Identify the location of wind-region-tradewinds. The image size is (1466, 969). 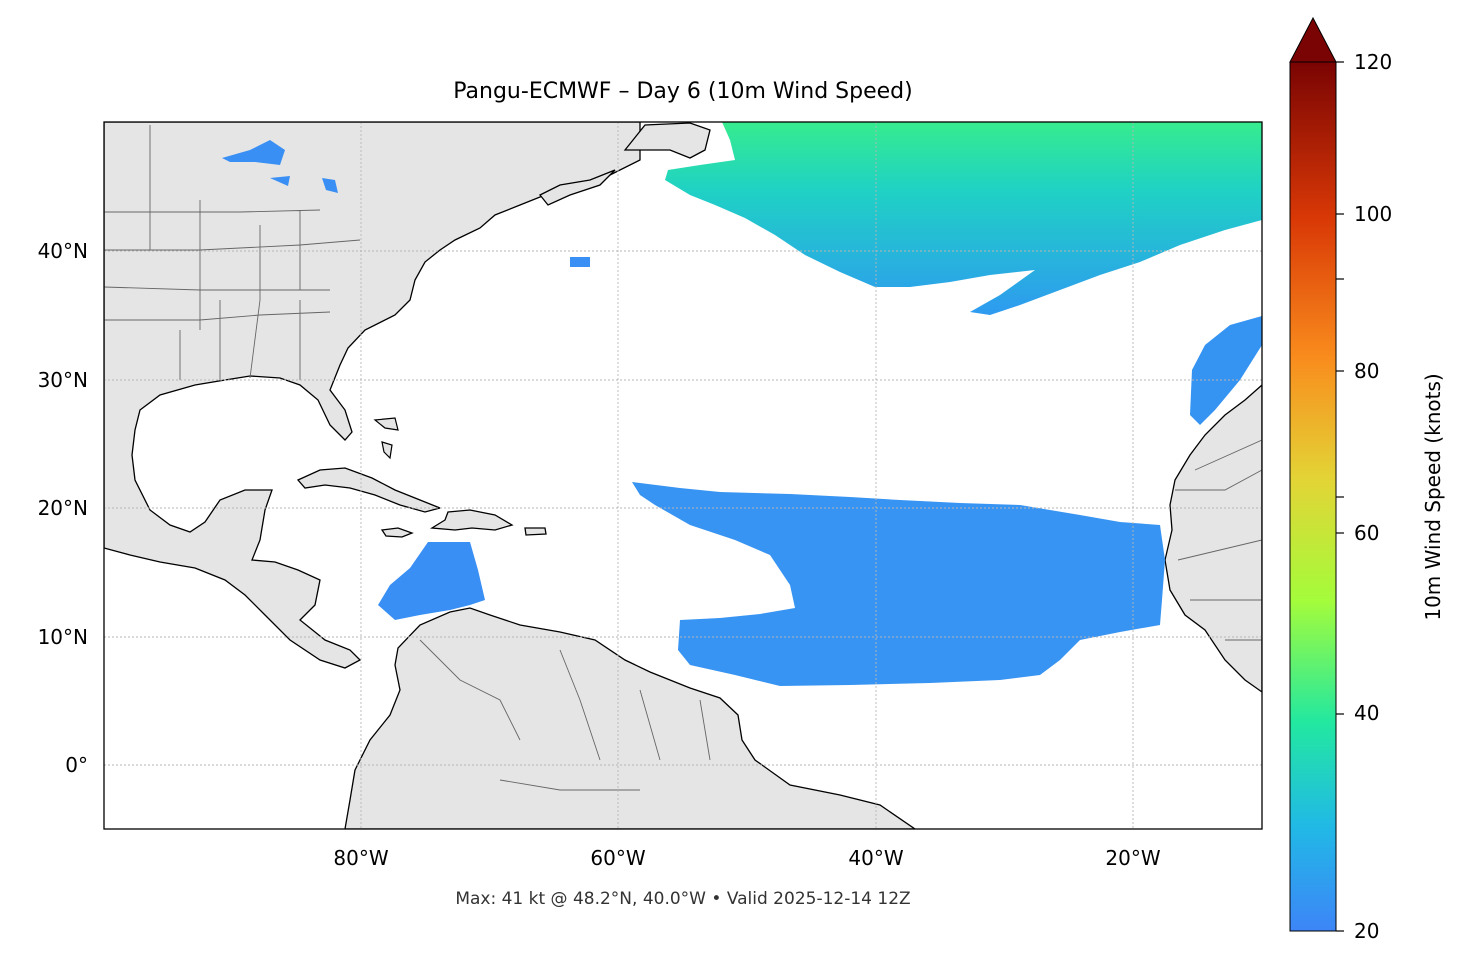
(898, 584).